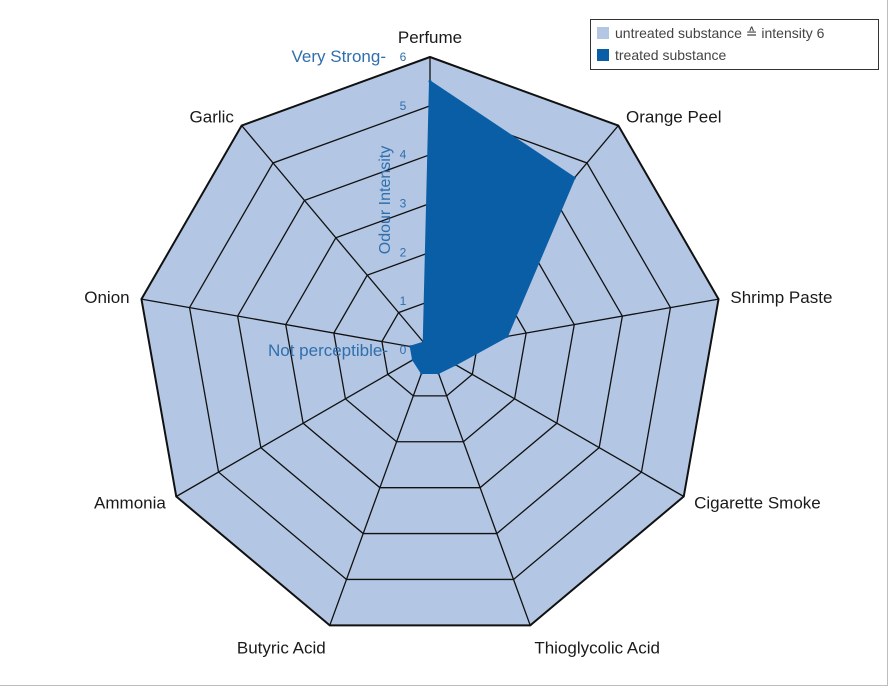 The width and height of the screenshot is (896, 698). I want to click on tick-label-4: 4, so click(403, 155).